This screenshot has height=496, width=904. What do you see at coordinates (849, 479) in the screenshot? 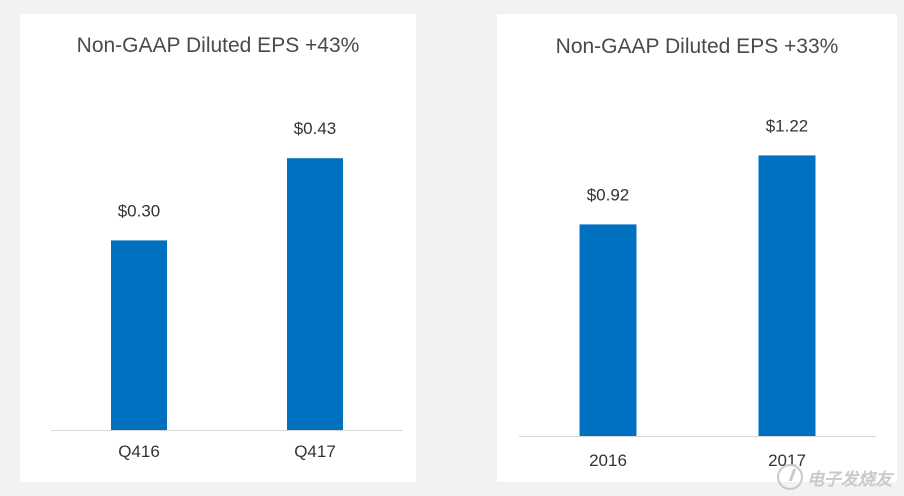
I see `watermark-text: 电子发烧友` at bounding box center [849, 479].